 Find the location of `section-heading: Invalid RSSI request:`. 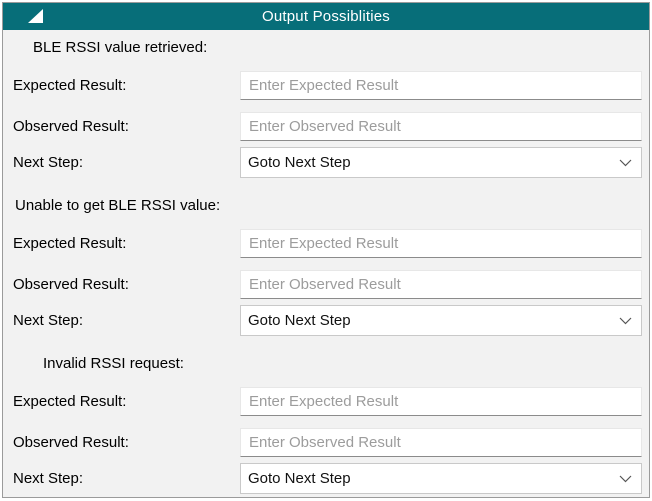

section-heading: Invalid RSSI request: is located at coordinates (113, 363).